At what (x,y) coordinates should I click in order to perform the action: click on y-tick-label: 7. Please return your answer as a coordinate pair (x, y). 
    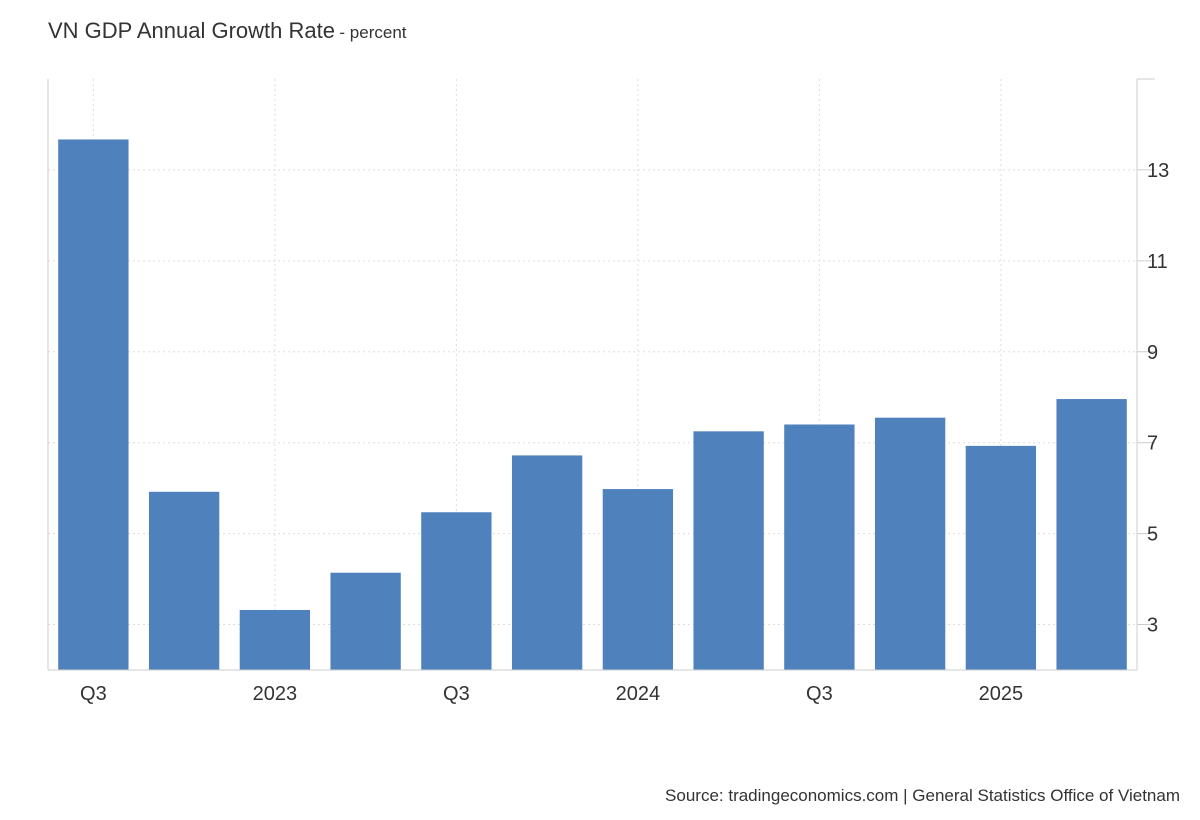
    Looking at the image, I should click on (1152, 444).